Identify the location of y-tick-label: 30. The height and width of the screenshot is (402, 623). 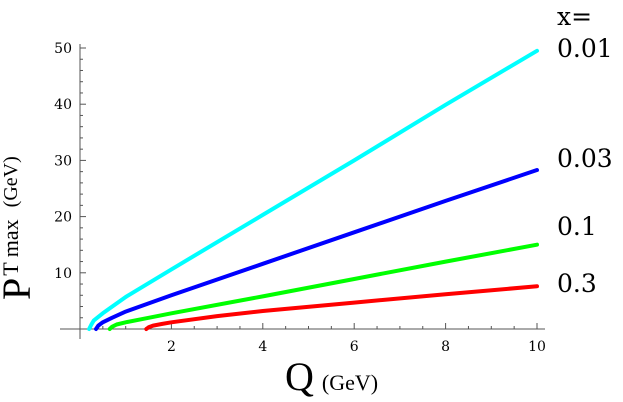
(63, 161).